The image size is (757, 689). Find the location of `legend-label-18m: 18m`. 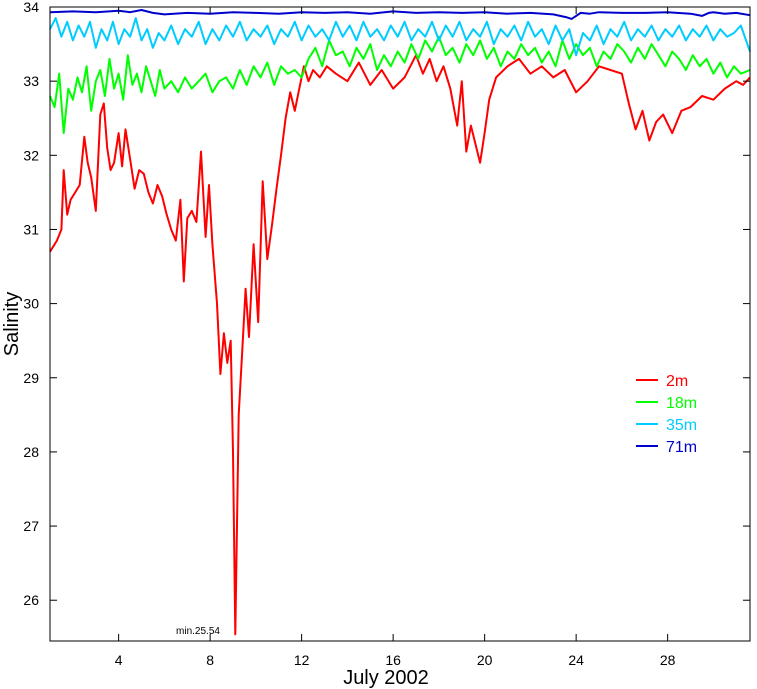

legend-label-18m: 18m is located at coordinates (681, 403).